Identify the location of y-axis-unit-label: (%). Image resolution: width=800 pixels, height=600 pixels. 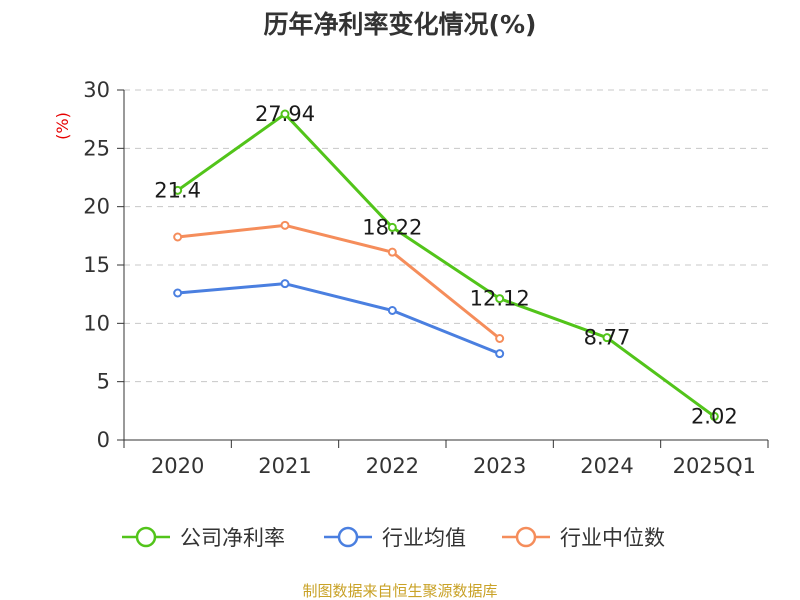
(62, 126).